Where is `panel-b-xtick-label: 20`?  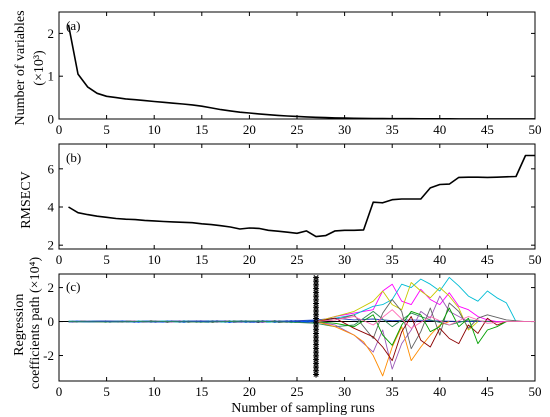
panel-b-xtick-label: 20 is located at coordinates (249, 259).